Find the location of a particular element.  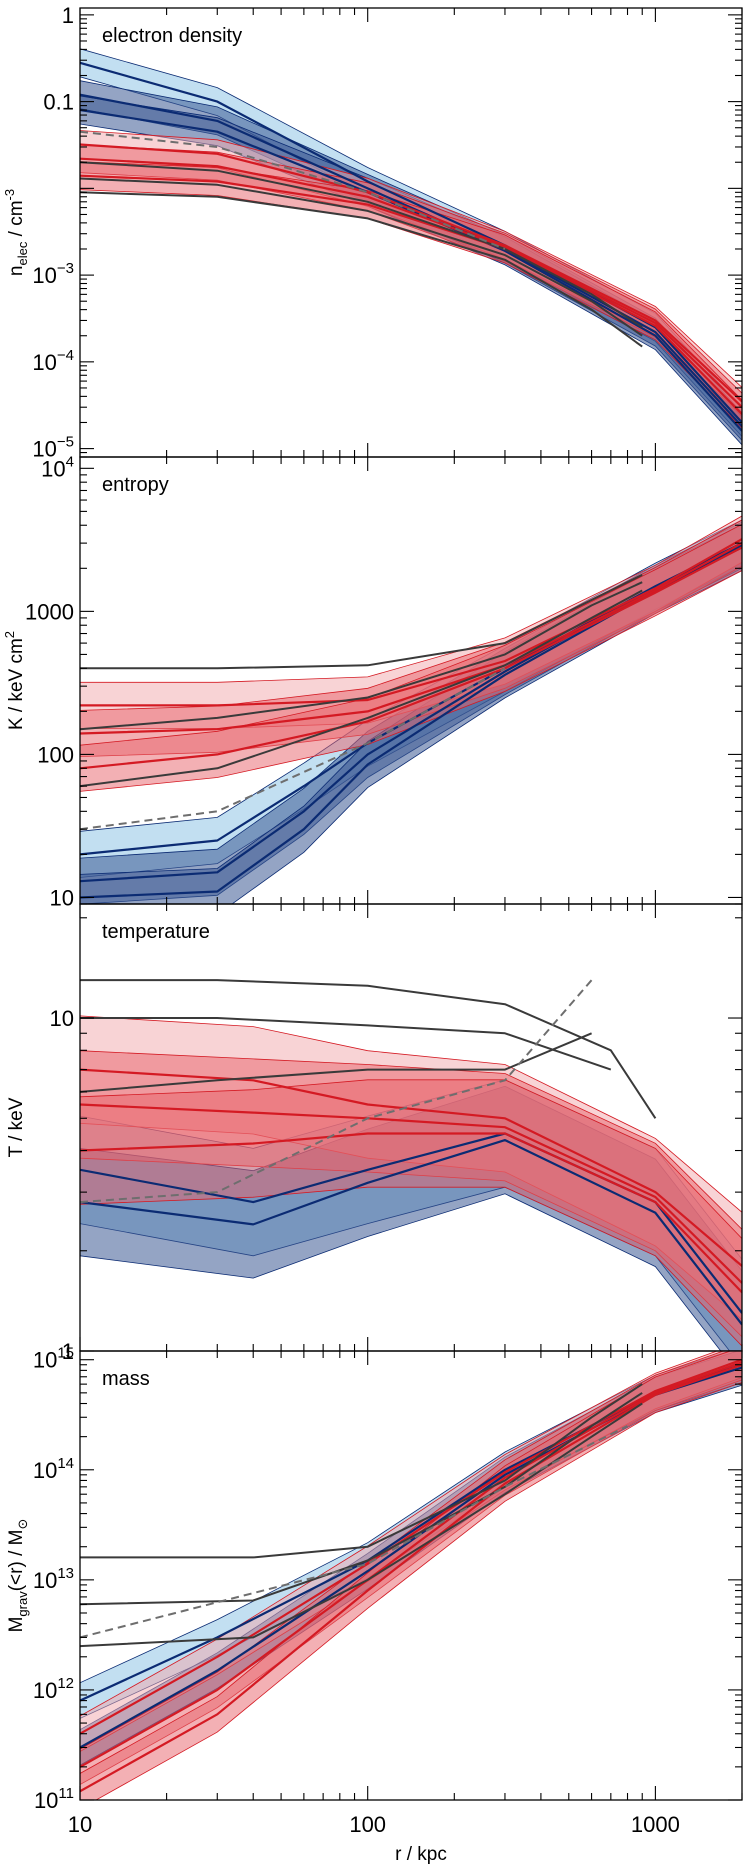

y-axis-label: K / keV cm2 is located at coordinates (14, 680).